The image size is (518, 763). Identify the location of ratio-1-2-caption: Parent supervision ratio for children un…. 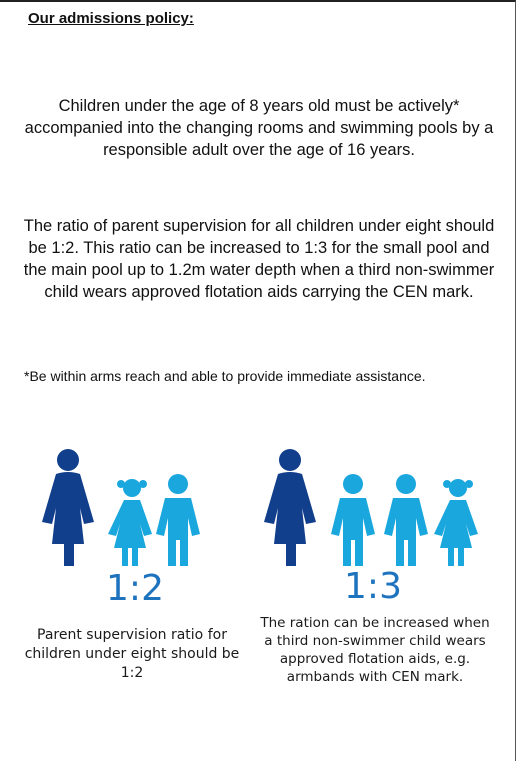
(132, 654).